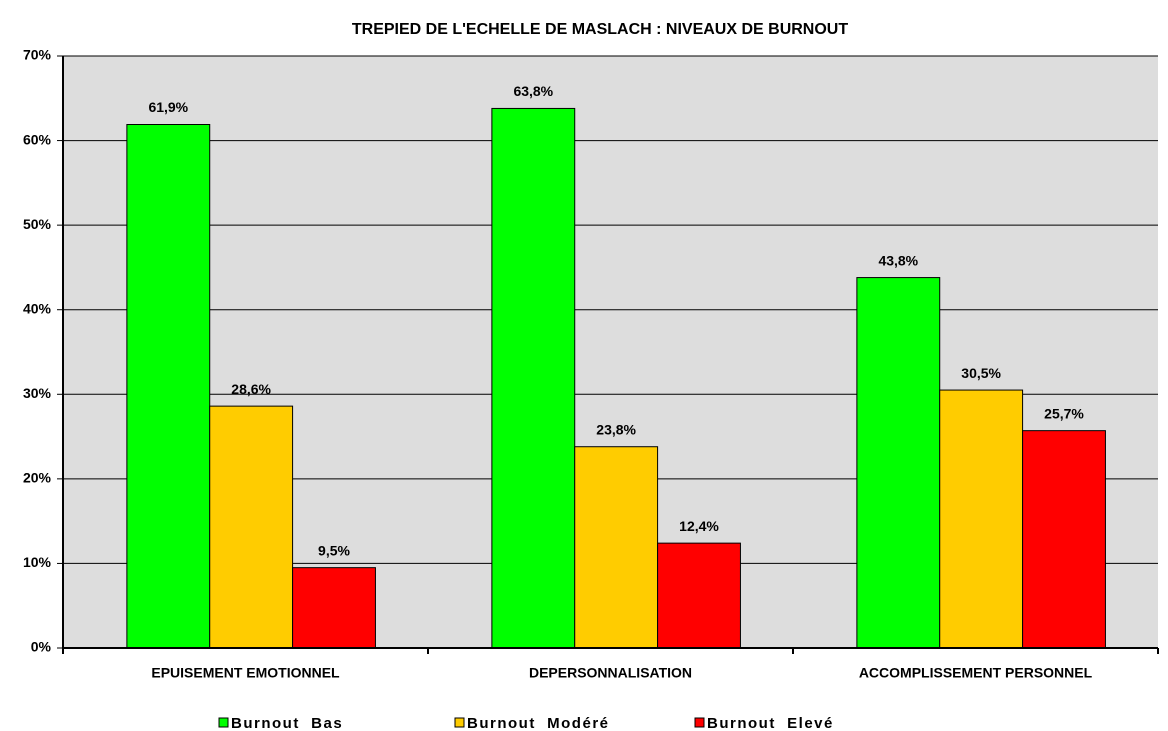 Image resolution: width=1168 pixels, height=731 pixels. What do you see at coordinates (37, 393) in the screenshot?
I see `y-tick-label: 30%` at bounding box center [37, 393].